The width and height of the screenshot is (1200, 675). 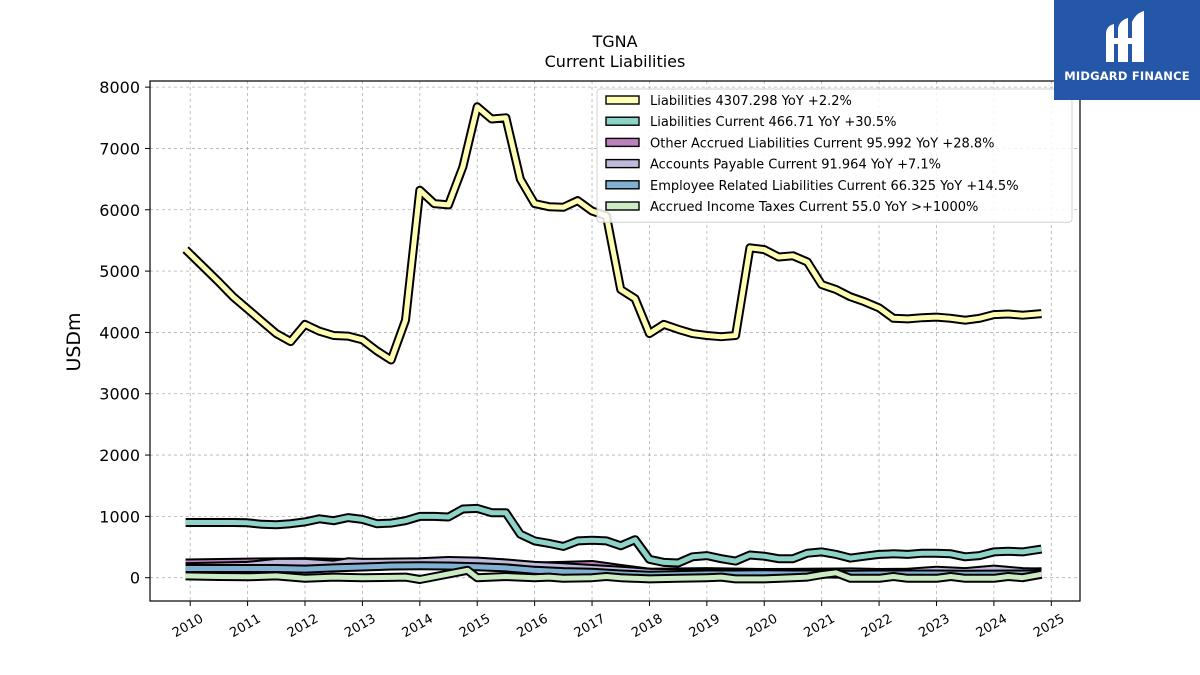 I want to click on y-tick-label: 6000, so click(x=119, y=210).